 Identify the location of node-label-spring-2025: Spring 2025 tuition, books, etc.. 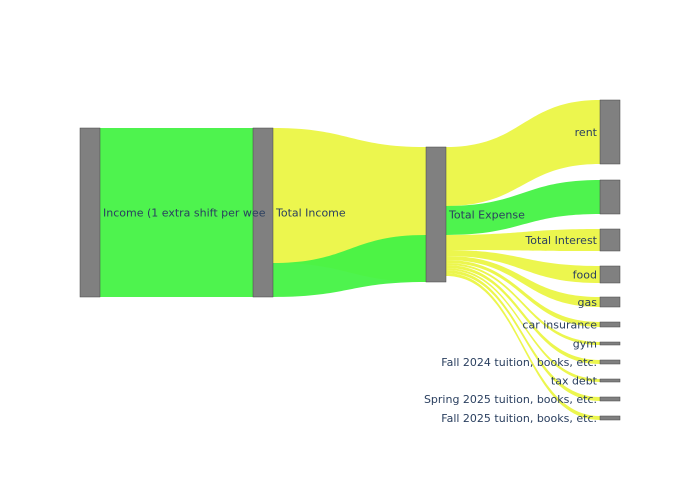
(510, 399).